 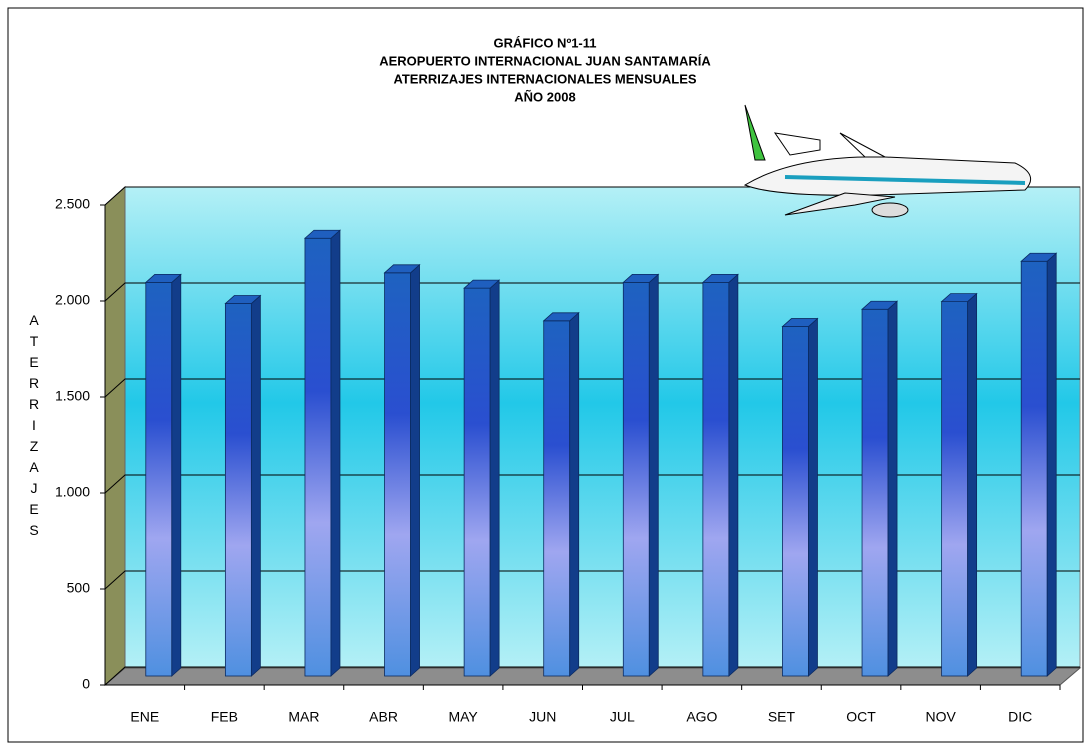 What do you see at coordinates (144, 717) in the screenshot?
I see `x-tick-label: ENE` at bounding box center [144, 717].